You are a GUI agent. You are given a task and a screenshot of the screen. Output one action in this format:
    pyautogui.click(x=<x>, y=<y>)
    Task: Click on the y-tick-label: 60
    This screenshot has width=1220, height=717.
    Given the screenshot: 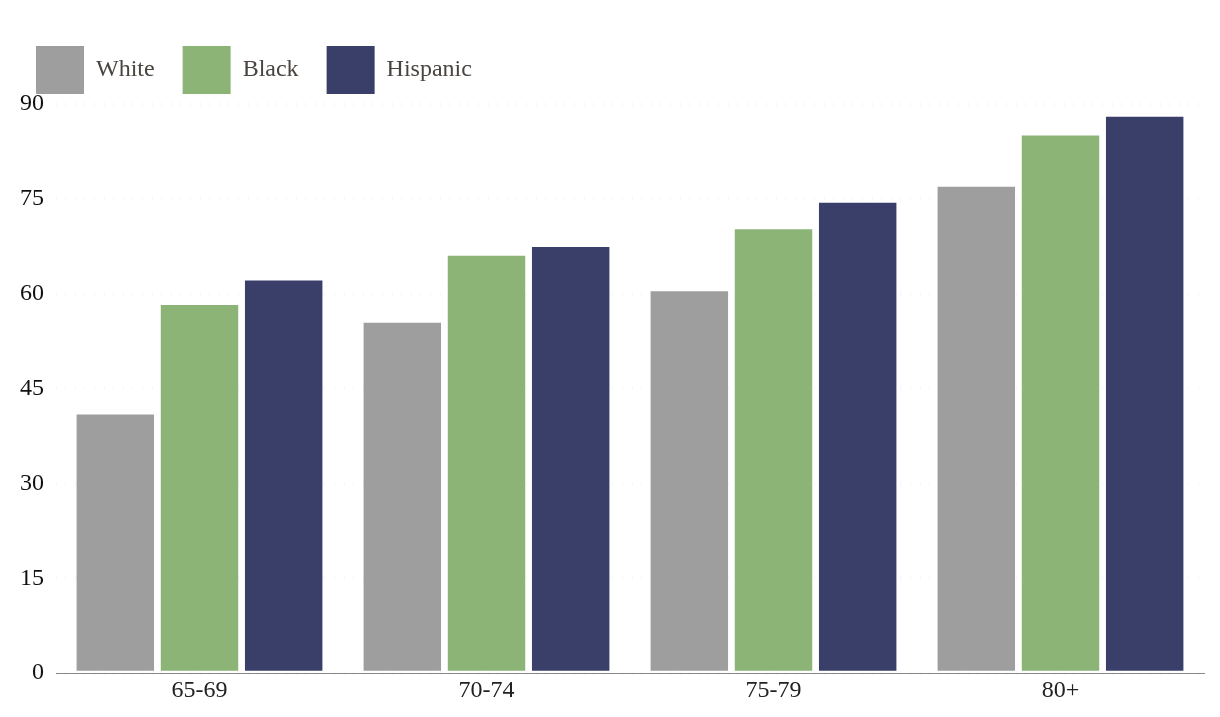 What is the action you would take?
    pyautogui.click(x=32, y=292)
    